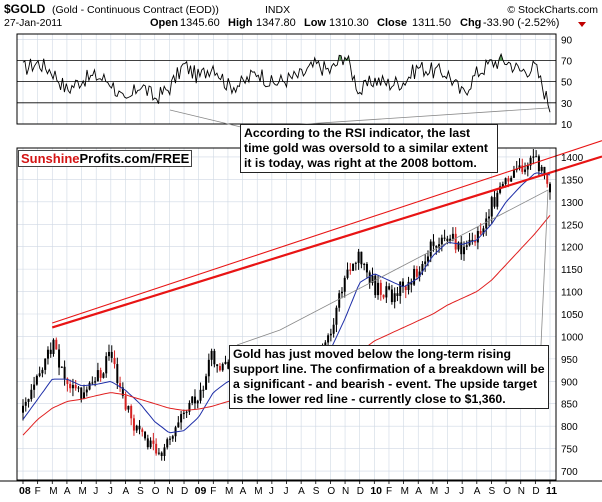 Image resolution: width=602 pixels, height=502 pixels. What do you see at coordinates (572, 248) in the screenshot?
I see `price-tick-label: 1200` at bounding box center [572, 248].